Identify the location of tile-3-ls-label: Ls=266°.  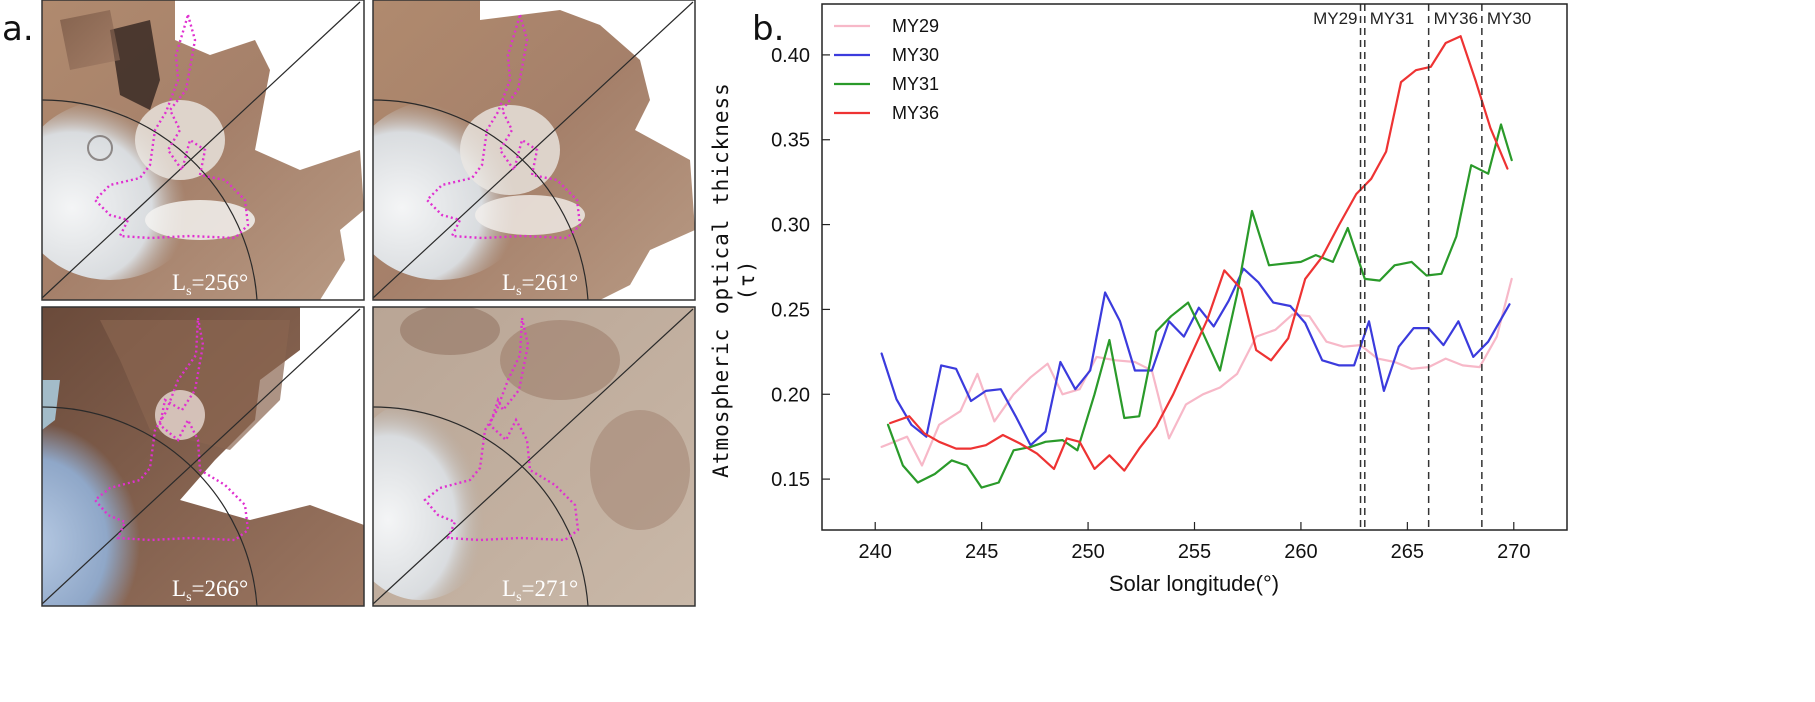
(210, 590).